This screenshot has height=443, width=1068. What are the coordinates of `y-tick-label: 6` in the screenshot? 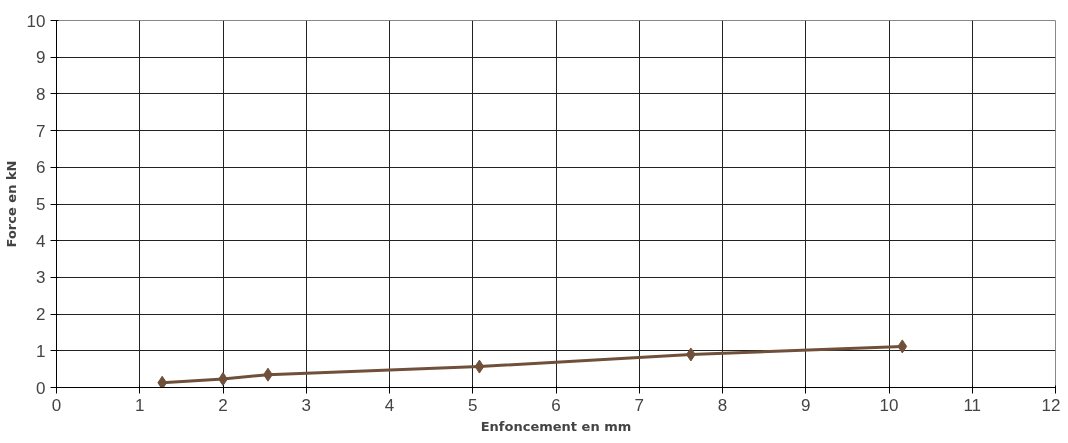 It's located at (41, 168).